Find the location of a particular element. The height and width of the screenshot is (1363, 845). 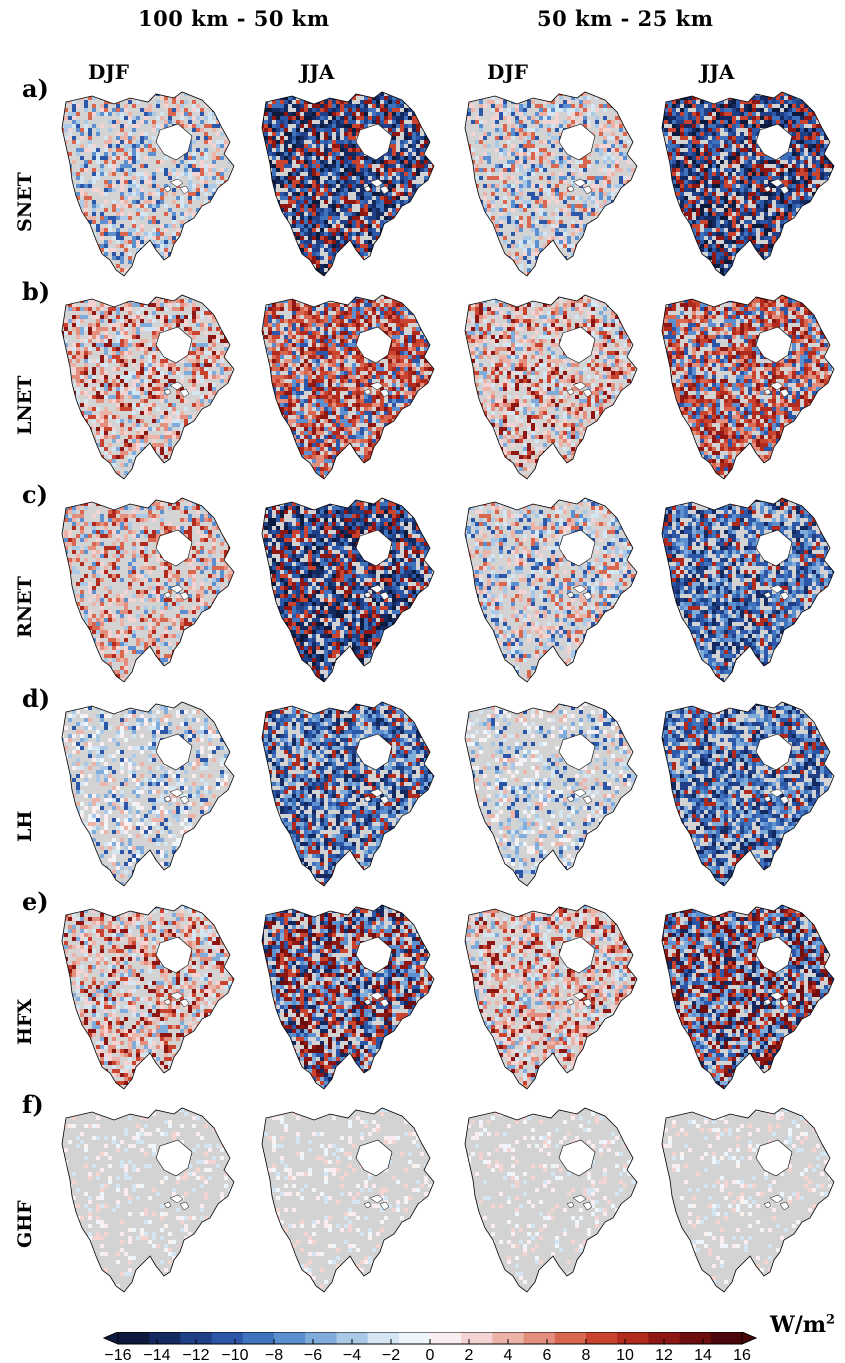

colorbar: −16 −14 −12 −10 −8 −6 −4 −2 0 2 4 6 8 10 12 14 16 is located at coordinates (430, 1347).